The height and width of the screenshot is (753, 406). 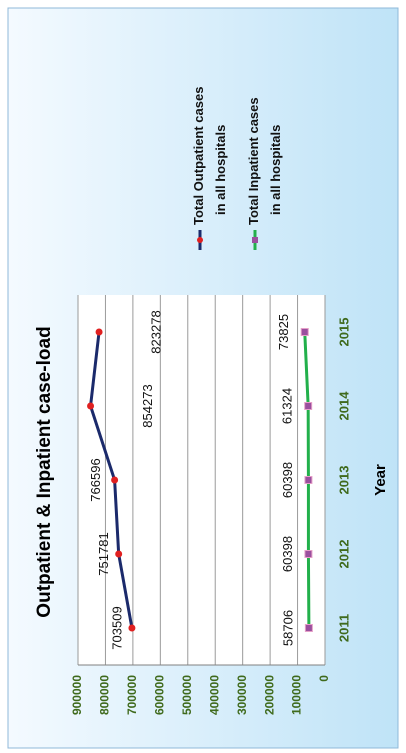 I want to click on chart-title: Outpatient & Inpatient case-load, so click(x=44, y=471).